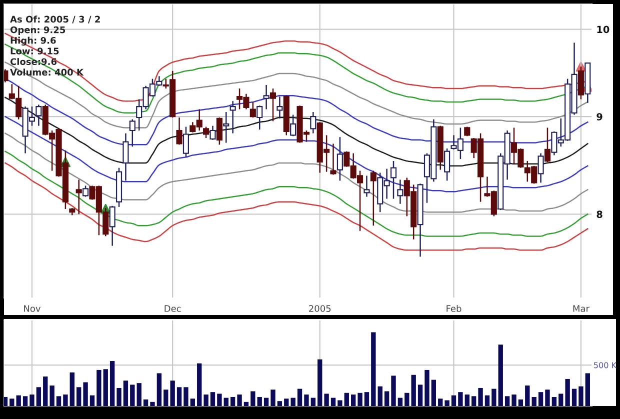 Image resolution: width=620 pixels, height=419 pixels. What do you see at coordinates (454, 308) in the screenshot?
I see `x-tick-label: Feb` at bounding box center [454, 308].